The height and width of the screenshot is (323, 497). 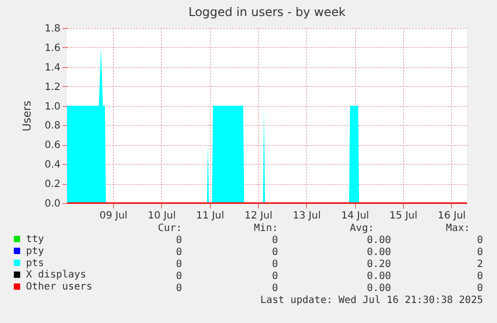 What do you see at coordinates (378, 264) in the screenshot?
I see `text: 0.20` at bounding box center [378, 264].